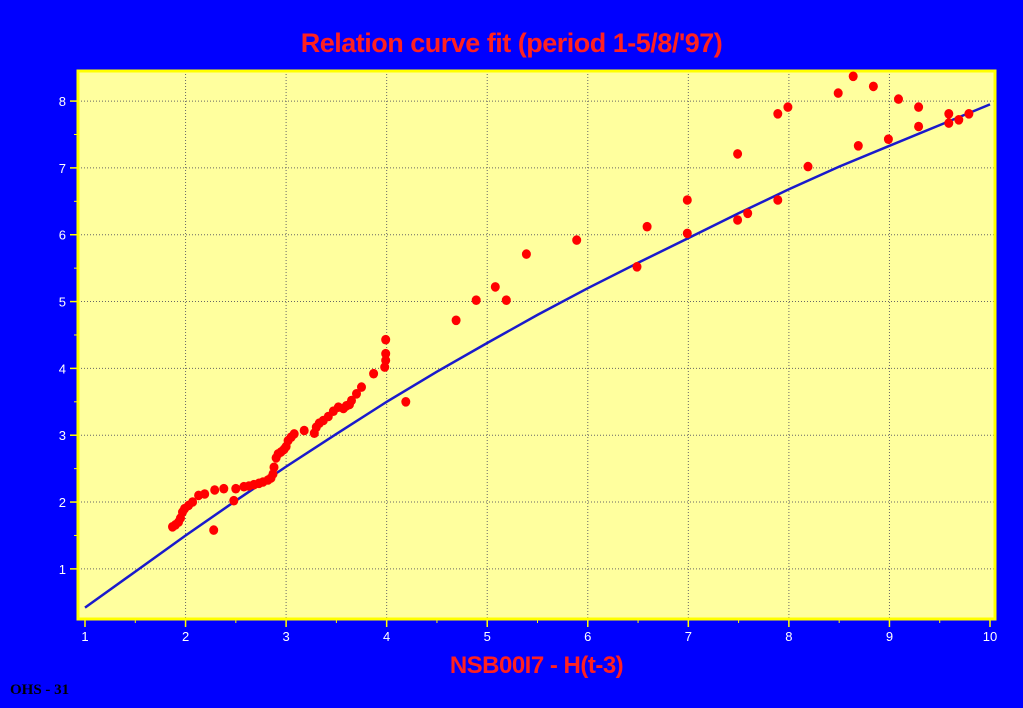  What do you see at coordinates (487, 636) in the screenshot?
I see `x-tick-label: 5` at bounding box center [487, 636].